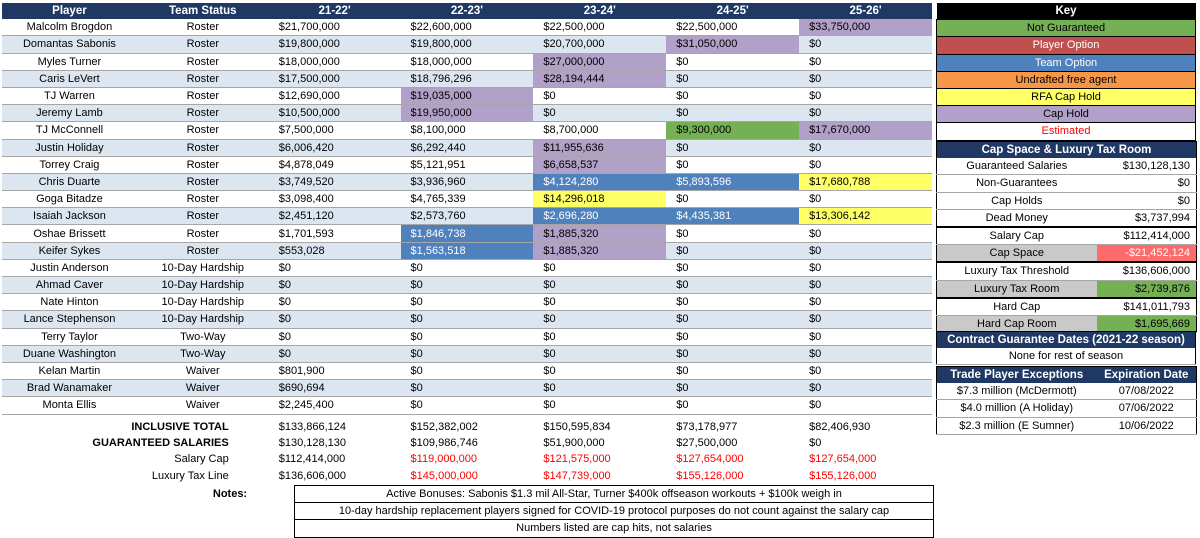  Describe the element at coordinates (1146, 289) in the screenshot. I see `luxury-tax-room-value: $2,739,876` at that location.